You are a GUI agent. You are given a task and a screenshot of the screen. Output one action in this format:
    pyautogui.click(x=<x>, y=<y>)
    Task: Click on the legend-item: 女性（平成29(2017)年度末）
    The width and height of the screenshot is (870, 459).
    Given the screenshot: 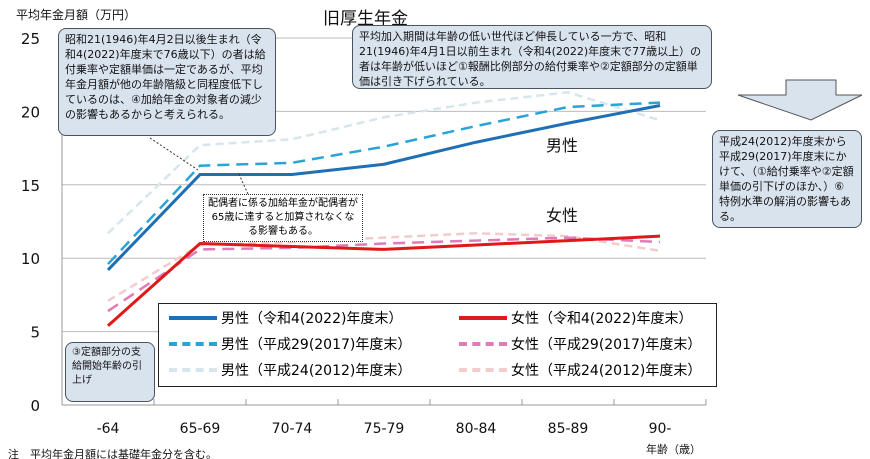 What is the action you would take?
    pyautogui.click(x=580, y=344)
    